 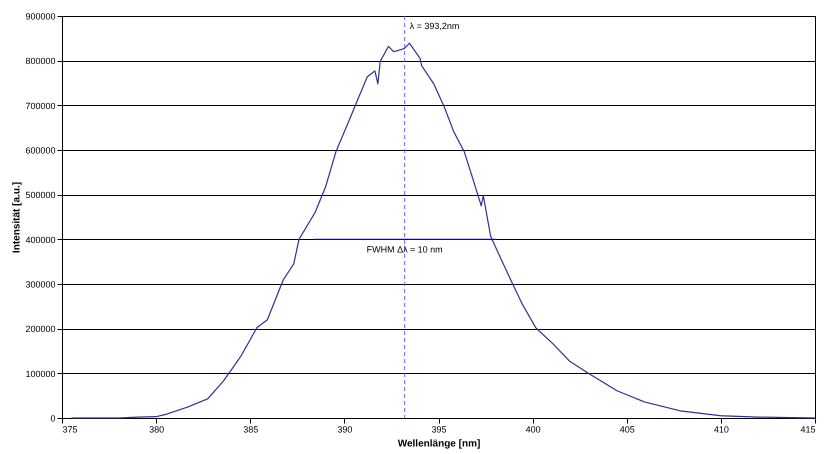 I want to click on x-tick-label: 380, so click(x=156, y=429).